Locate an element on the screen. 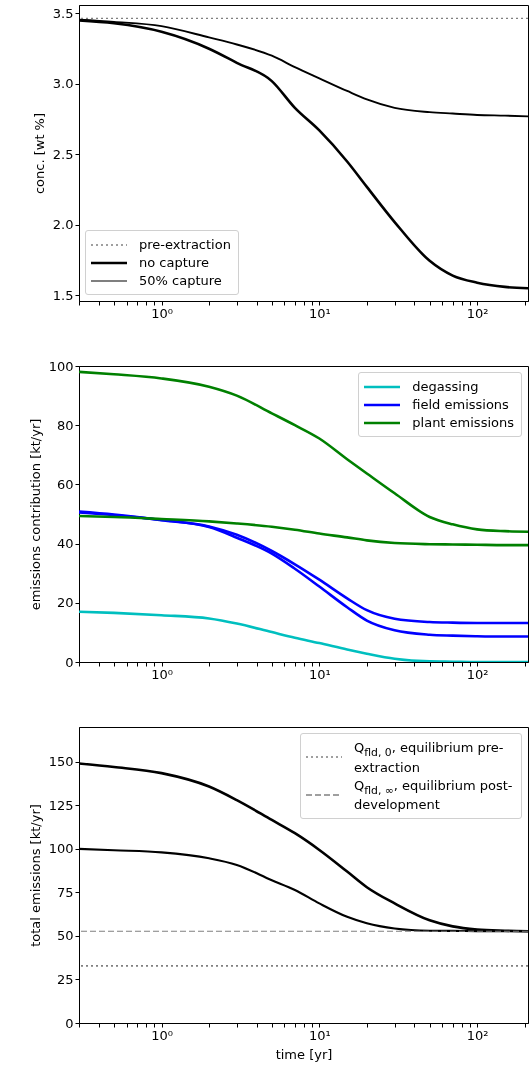 This screenshot has width=530, height=1082. x-axis-title: time [yr] is located at coordinates (304, 1054).